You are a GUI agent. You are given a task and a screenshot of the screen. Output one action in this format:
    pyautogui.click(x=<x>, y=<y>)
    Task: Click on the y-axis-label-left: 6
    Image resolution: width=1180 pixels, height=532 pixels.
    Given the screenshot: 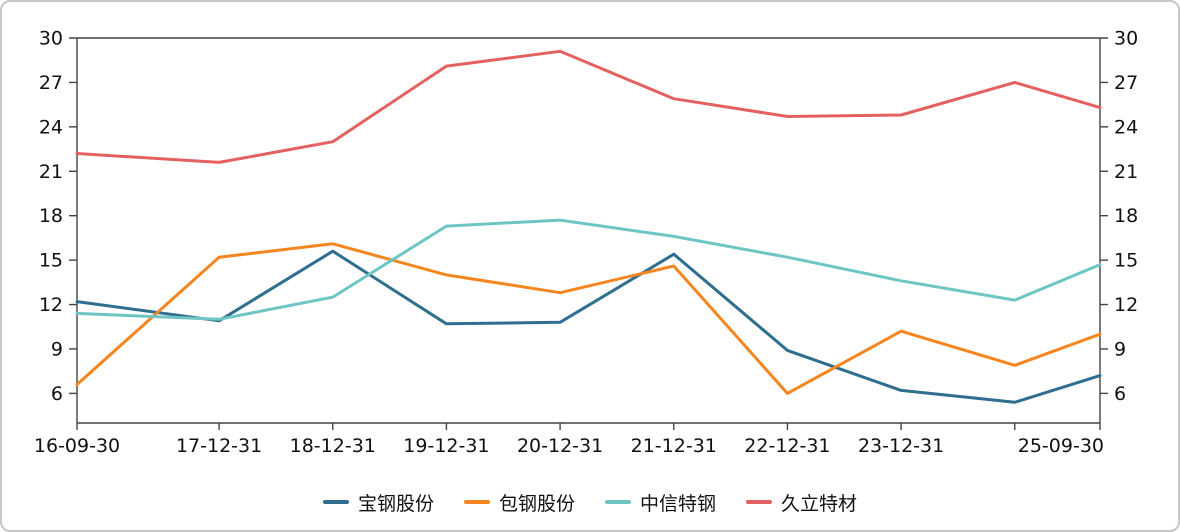 What is the action you would take?
    pyautogui.click(x=57, y=394)
    